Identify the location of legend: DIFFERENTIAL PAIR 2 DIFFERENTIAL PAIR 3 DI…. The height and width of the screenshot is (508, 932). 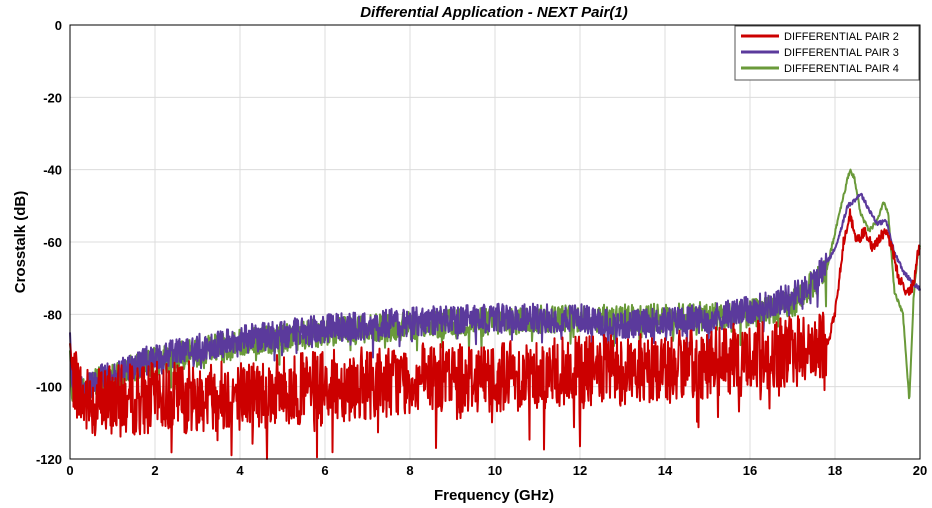
(827, 53).